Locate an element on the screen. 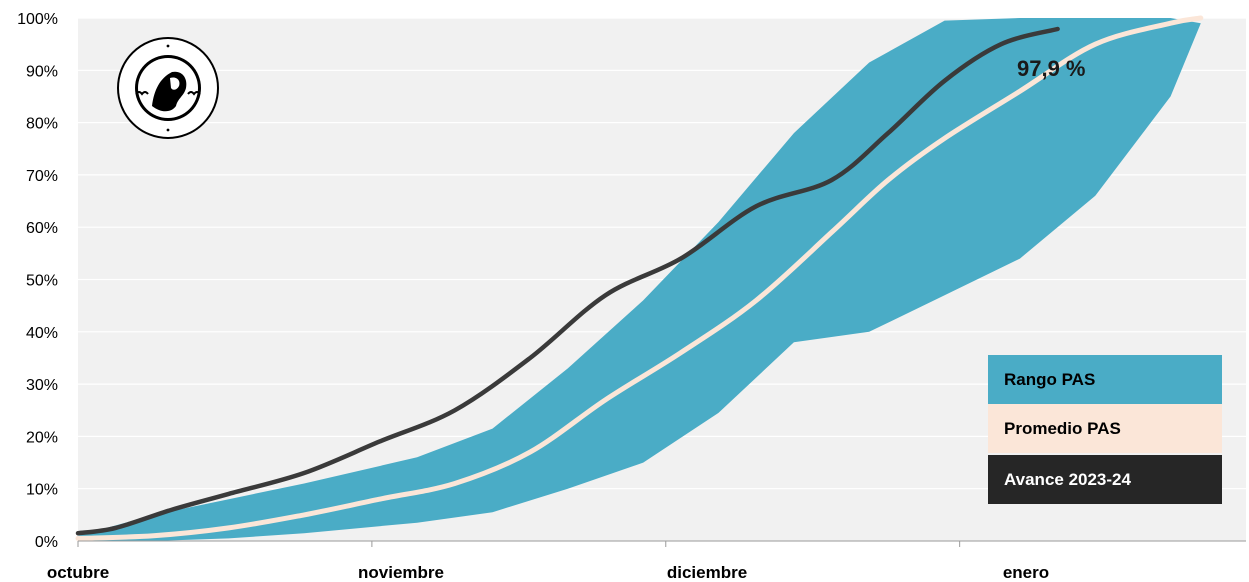 Image resolution: width=1249 pixels, height=582 pixels. legend-label-avance: Avance 2023-24 is located at coordinates (1067, 479).